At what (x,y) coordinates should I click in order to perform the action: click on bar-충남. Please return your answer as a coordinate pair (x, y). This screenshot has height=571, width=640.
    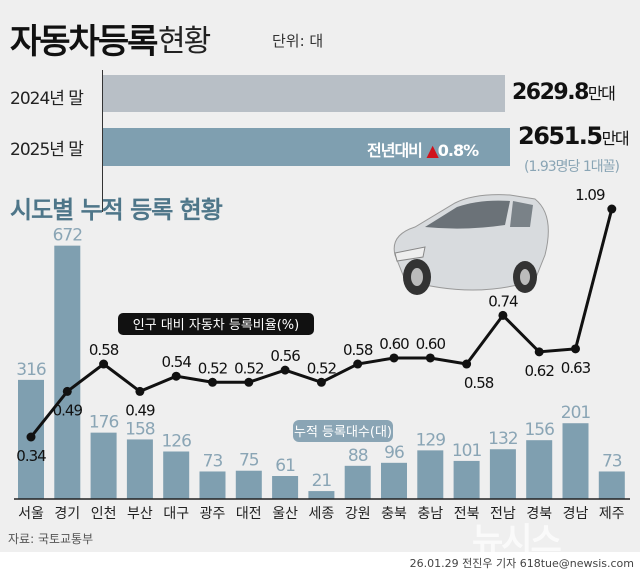
    Looking at the image, I should click on (430, 474).